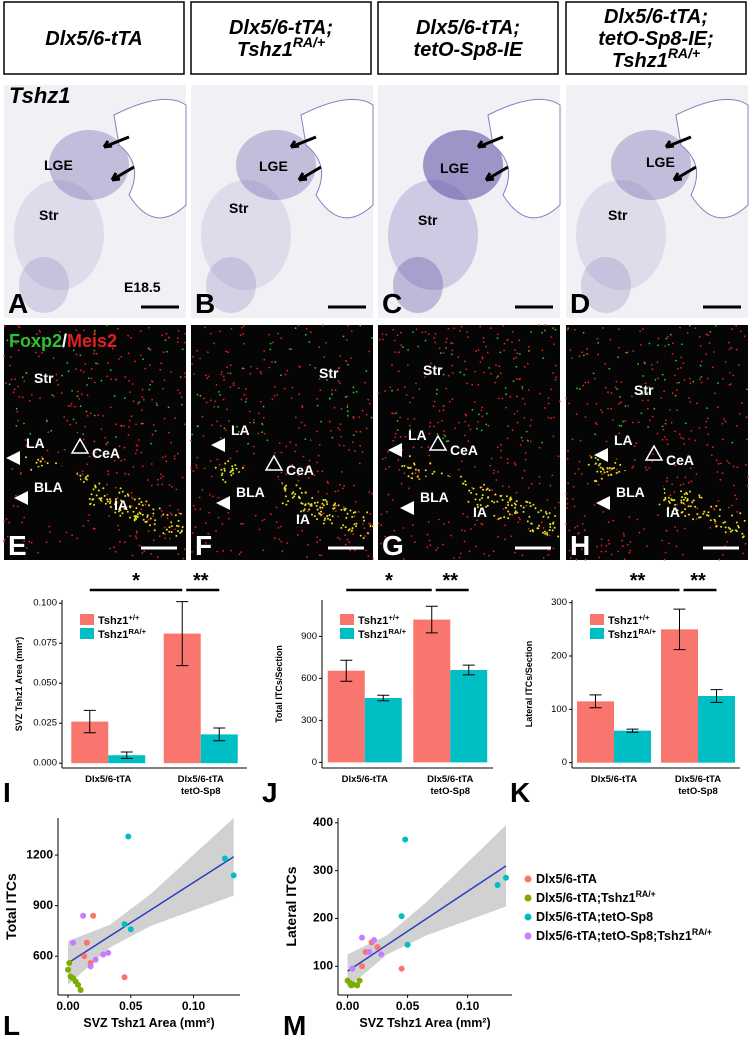 This screenshot has width=750, height=1043. What do you see at coordinates (716, 729) in the screenshot?
I see `bar` at bounding box center [716, 729].